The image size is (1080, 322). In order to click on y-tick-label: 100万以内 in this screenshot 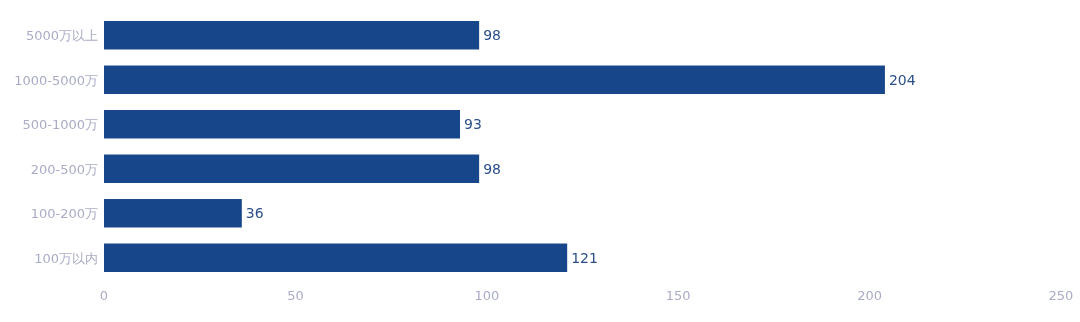, I will do `click(66, 258)`.